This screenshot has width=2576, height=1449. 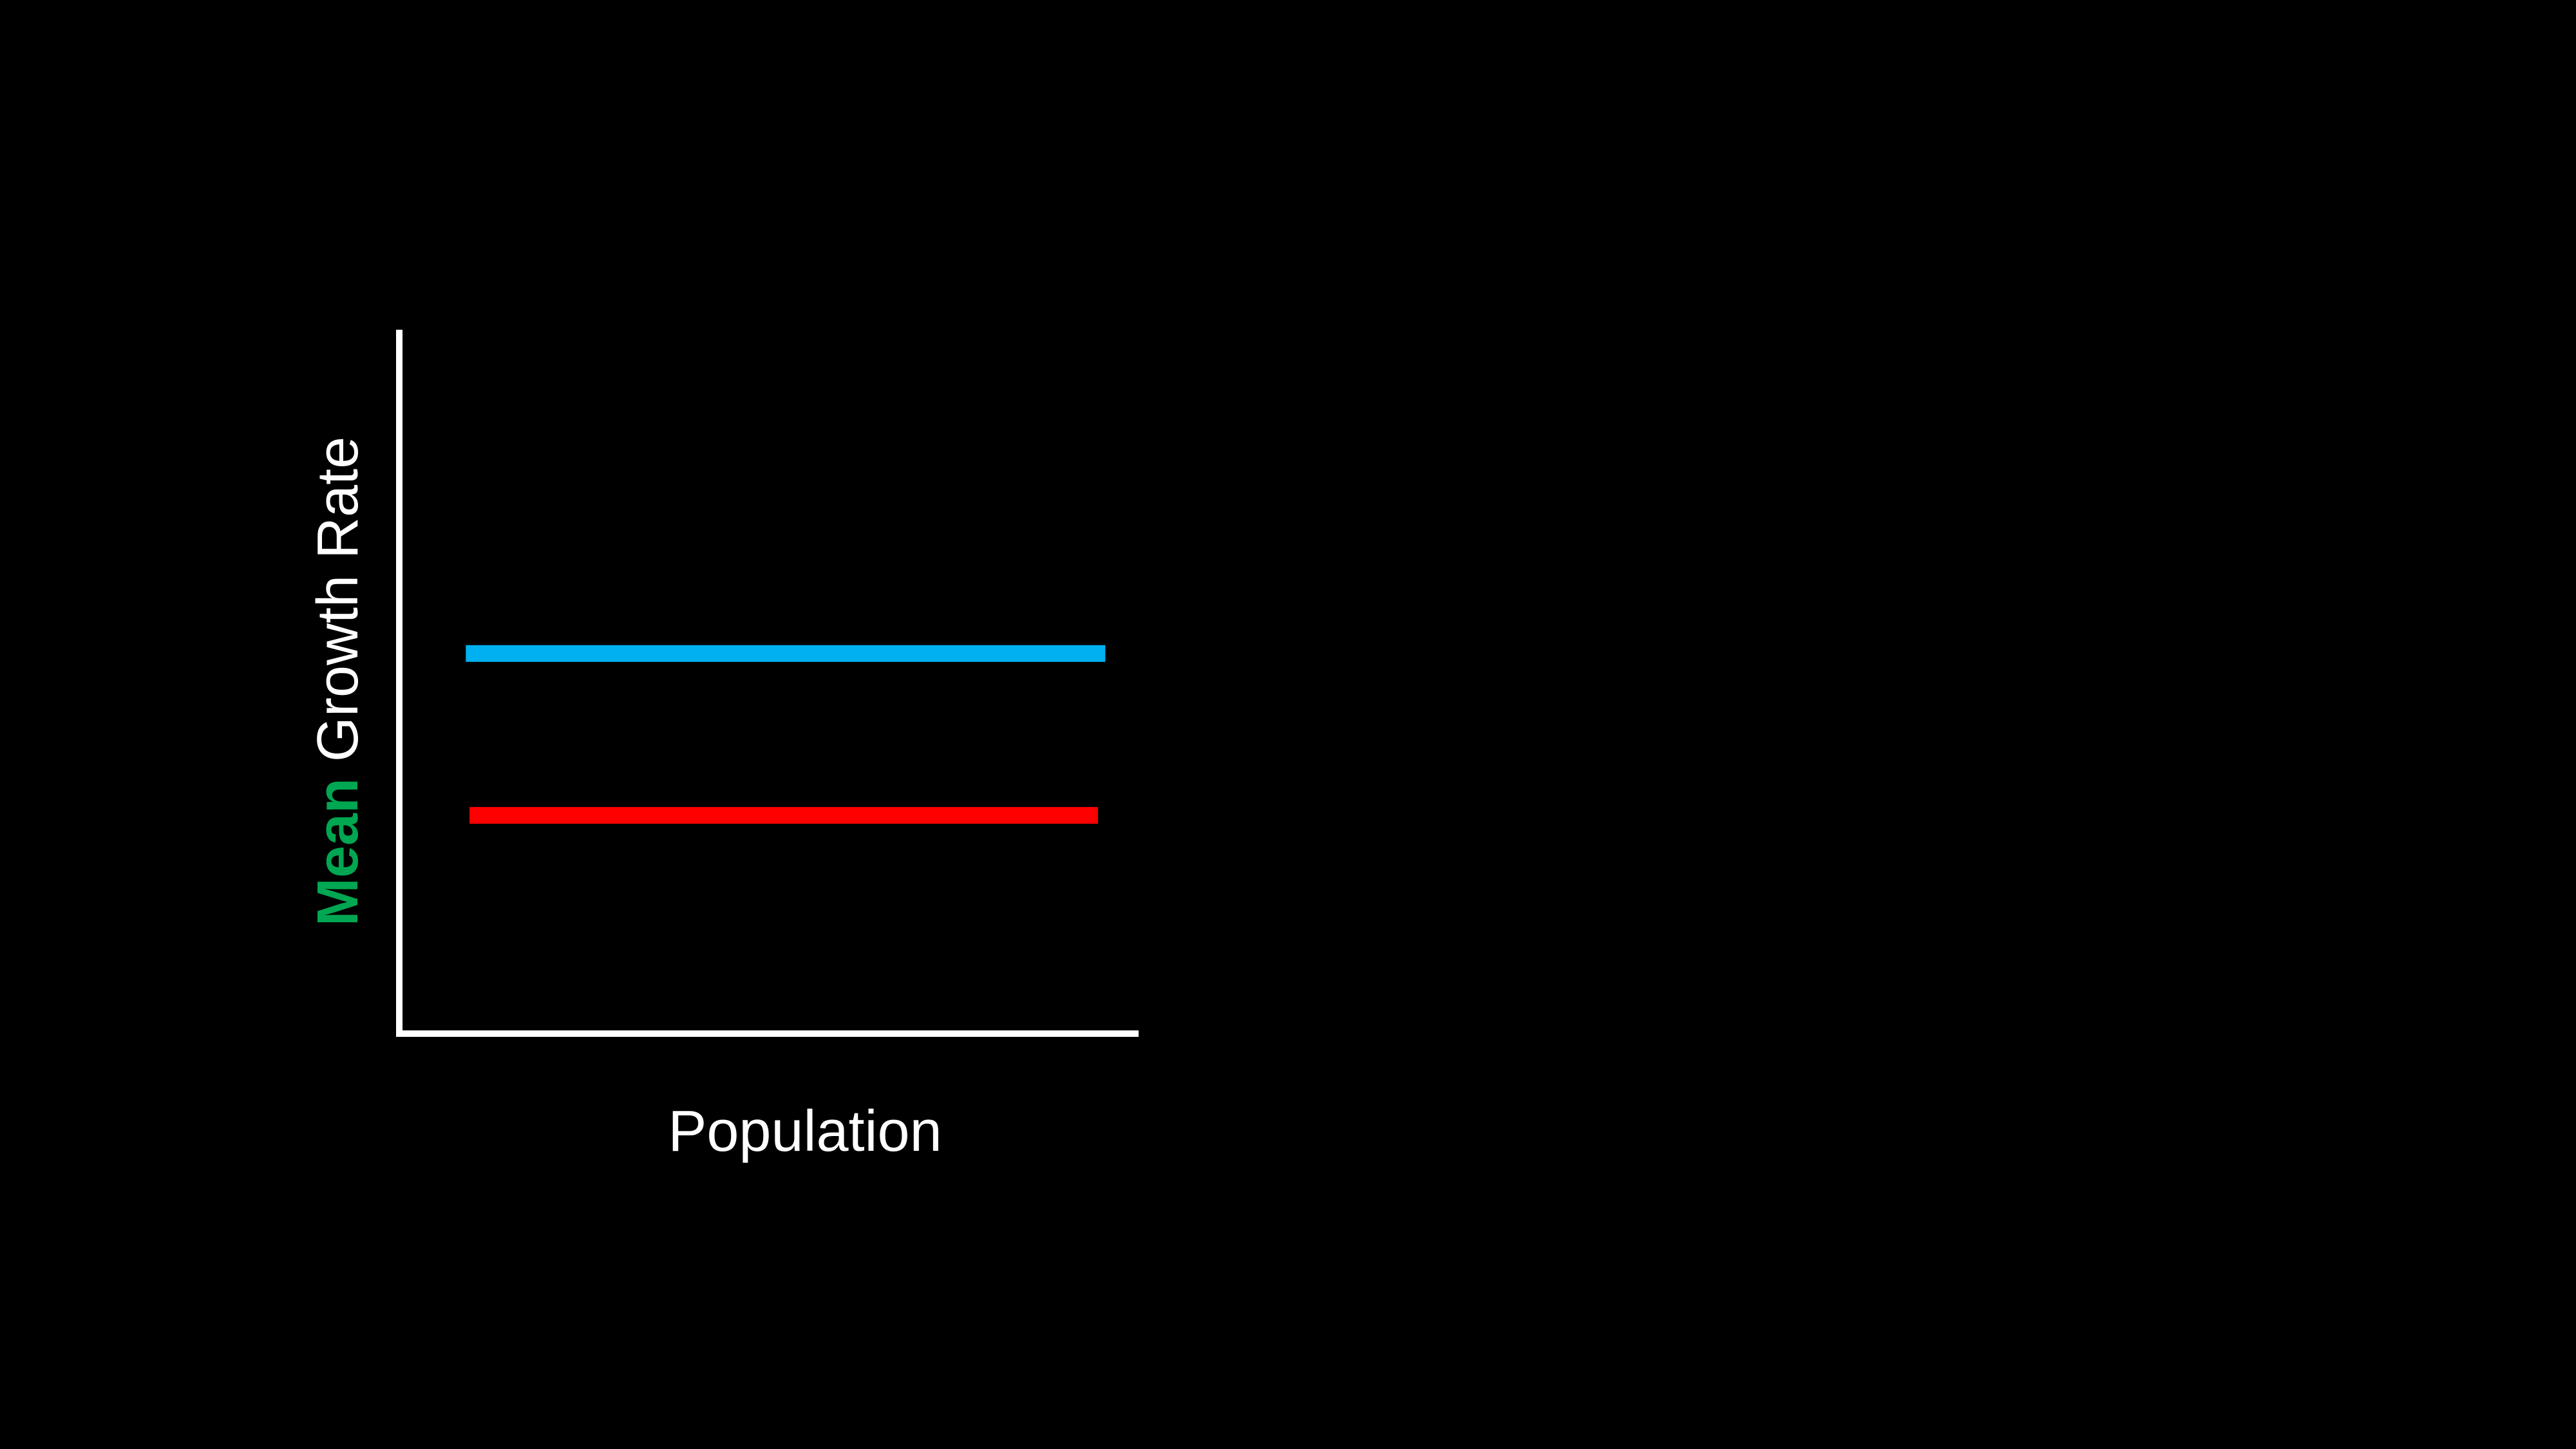 What do you see at coordinates (805, 1131) in the screenshot?
I see `x-axis-label: Population` at bounding box center [805, 1131].